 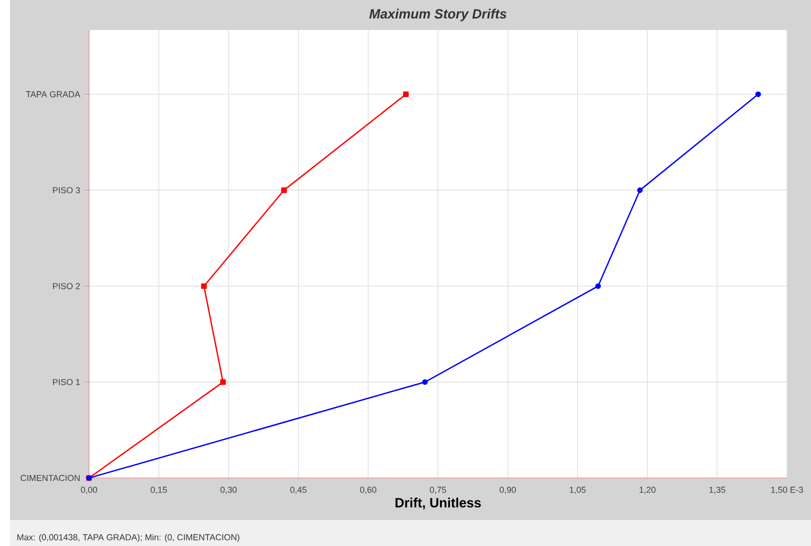 I want to click on x-tick-label: 1,35, so click(x=717, y=490).